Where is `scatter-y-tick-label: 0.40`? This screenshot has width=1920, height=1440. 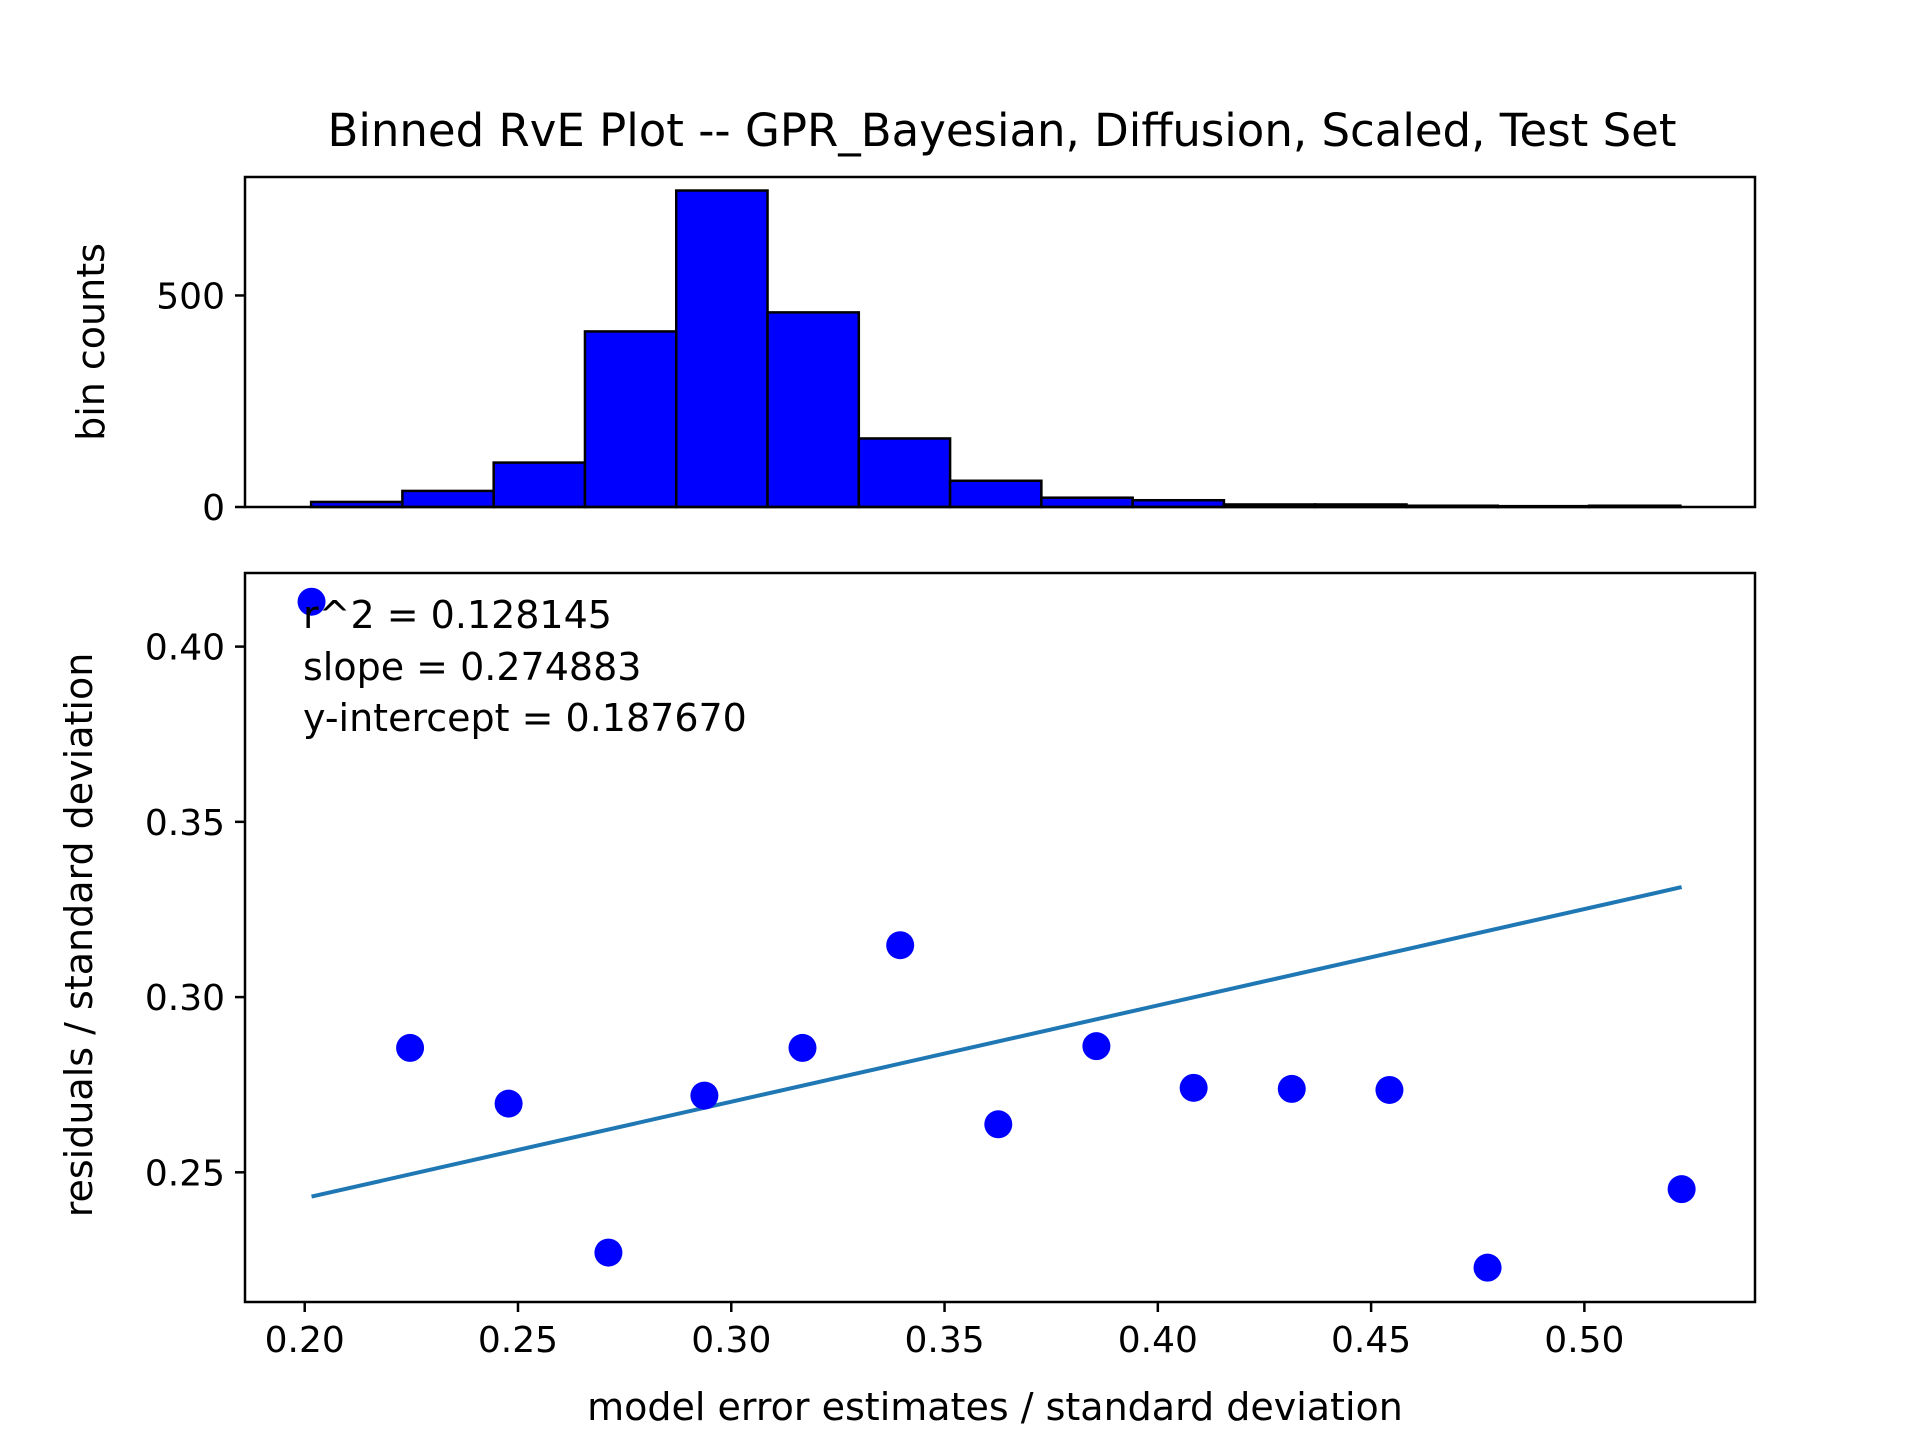 scatter-y-tick-label: 0.40 is located at coordinates (185, 648).